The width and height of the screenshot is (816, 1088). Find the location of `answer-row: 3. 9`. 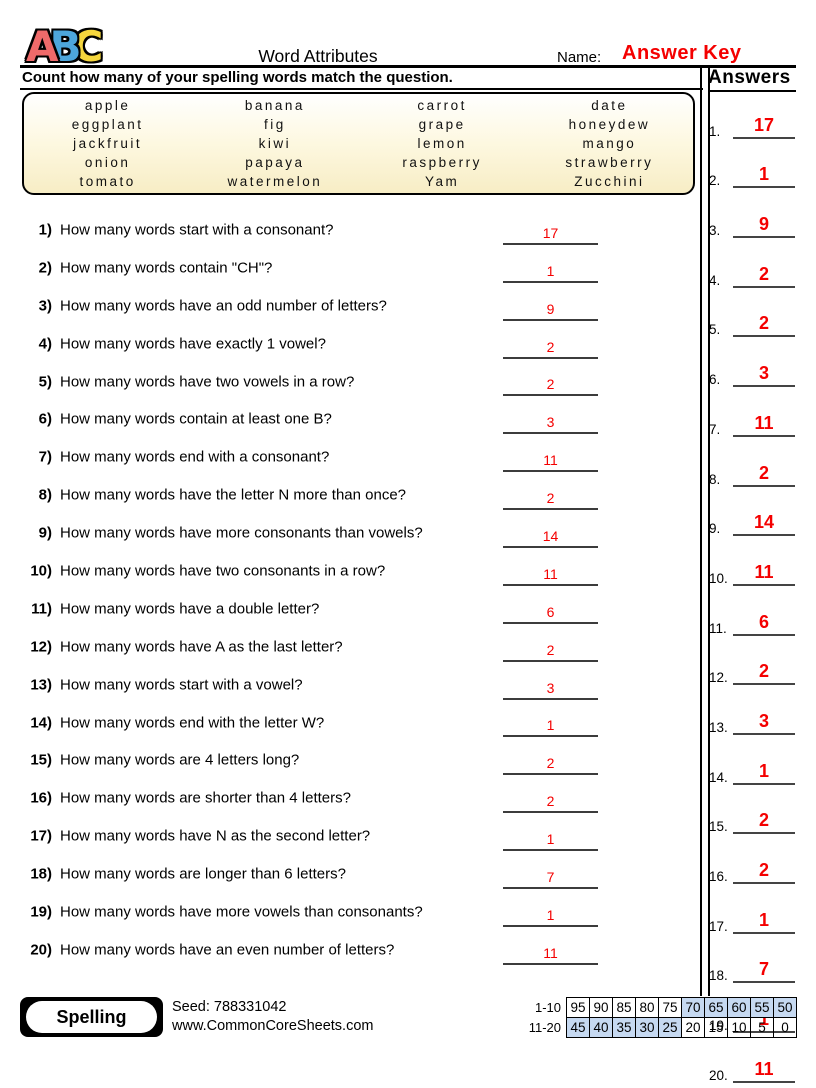

answer-row: 3. 9 is located at coordinates (752, 218).